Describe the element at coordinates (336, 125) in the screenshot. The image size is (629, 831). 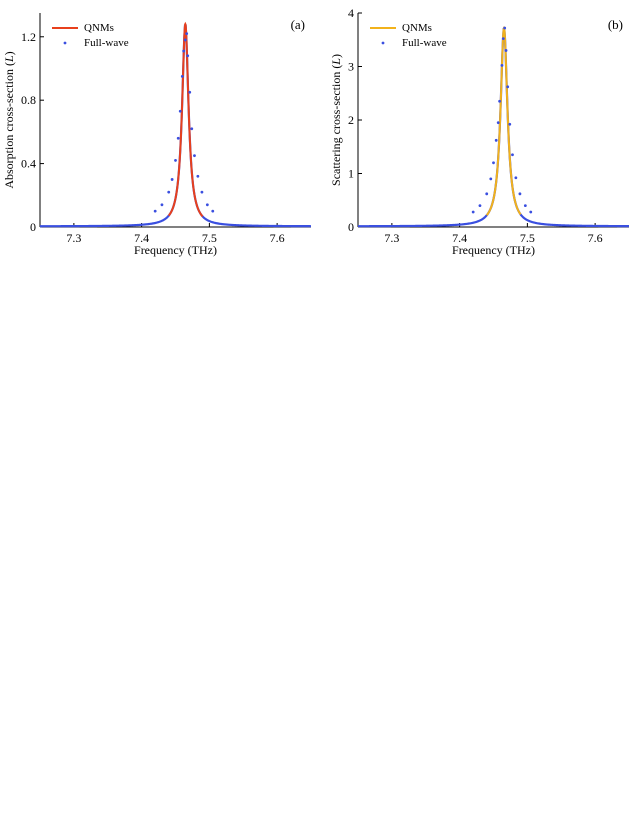
I see `y-axis-label-prefix: Scattering cross-section (` at that location.